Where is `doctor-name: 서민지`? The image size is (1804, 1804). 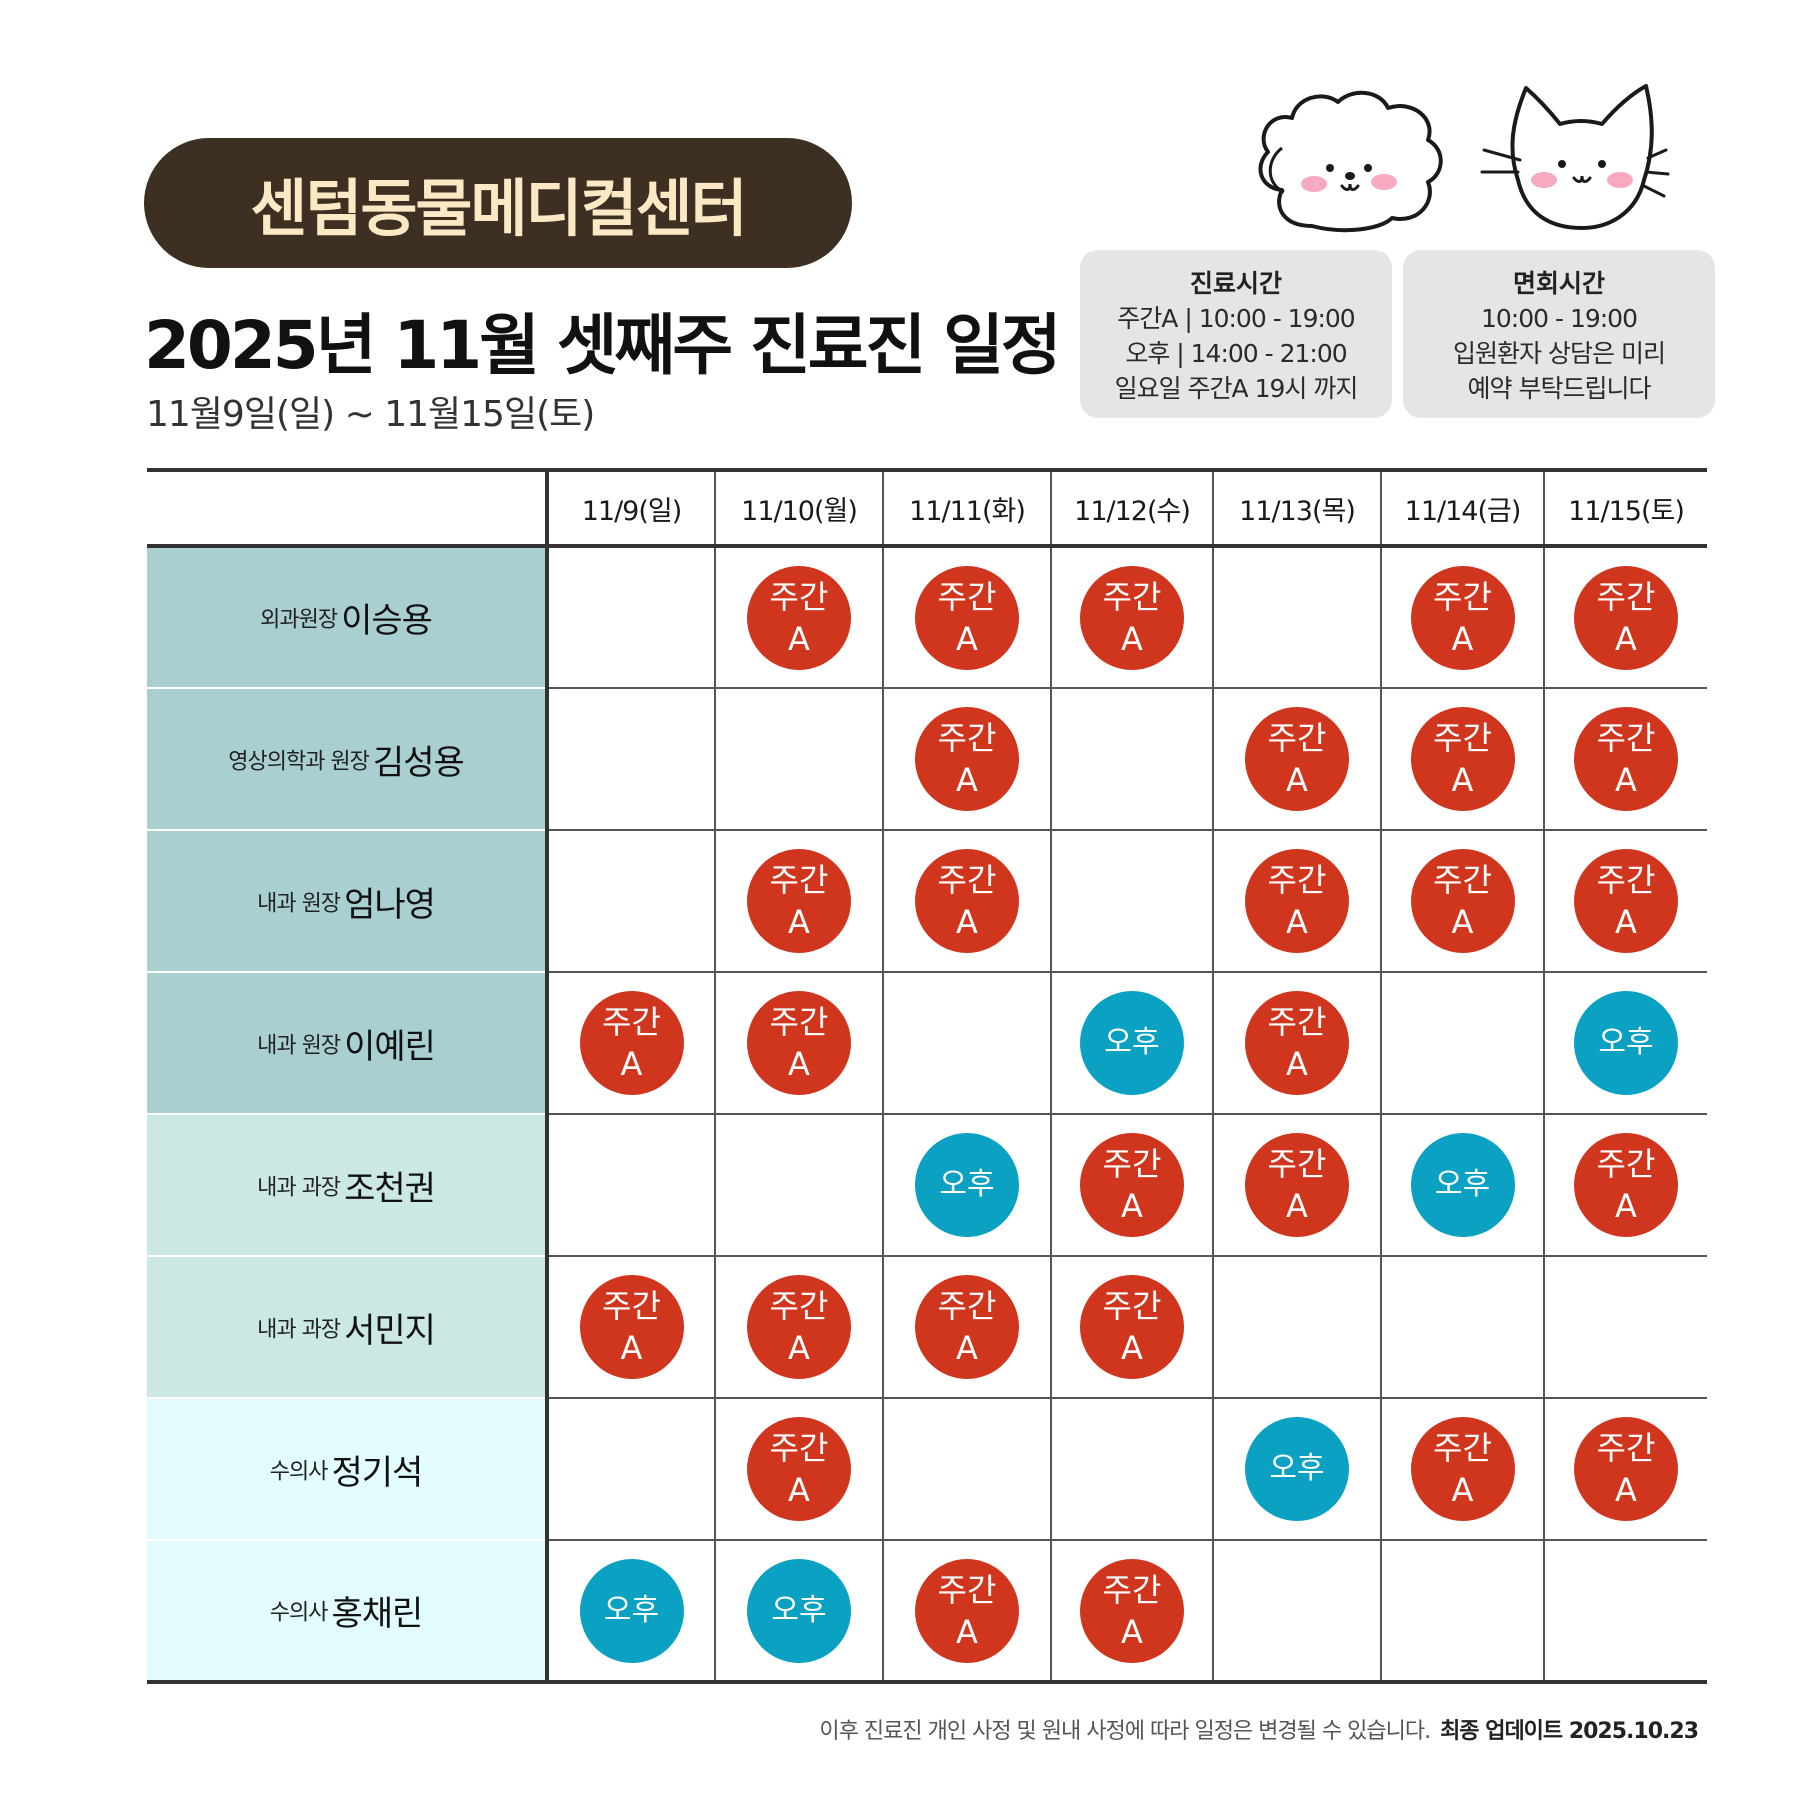
doctor-name: 서민지 is located at coordinates (390, 1330).